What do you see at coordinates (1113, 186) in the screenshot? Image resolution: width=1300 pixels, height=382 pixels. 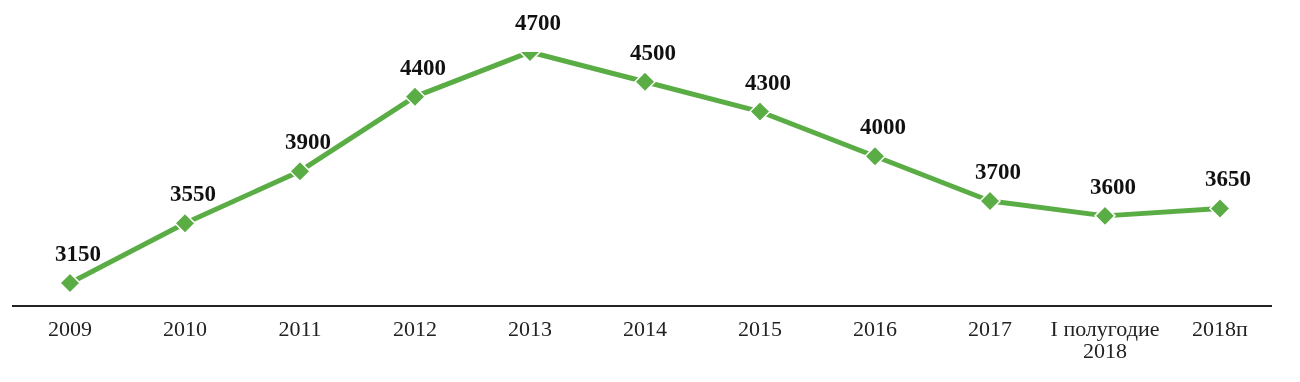 I see `data-label: 3600` at bounding box center [1113, 186].